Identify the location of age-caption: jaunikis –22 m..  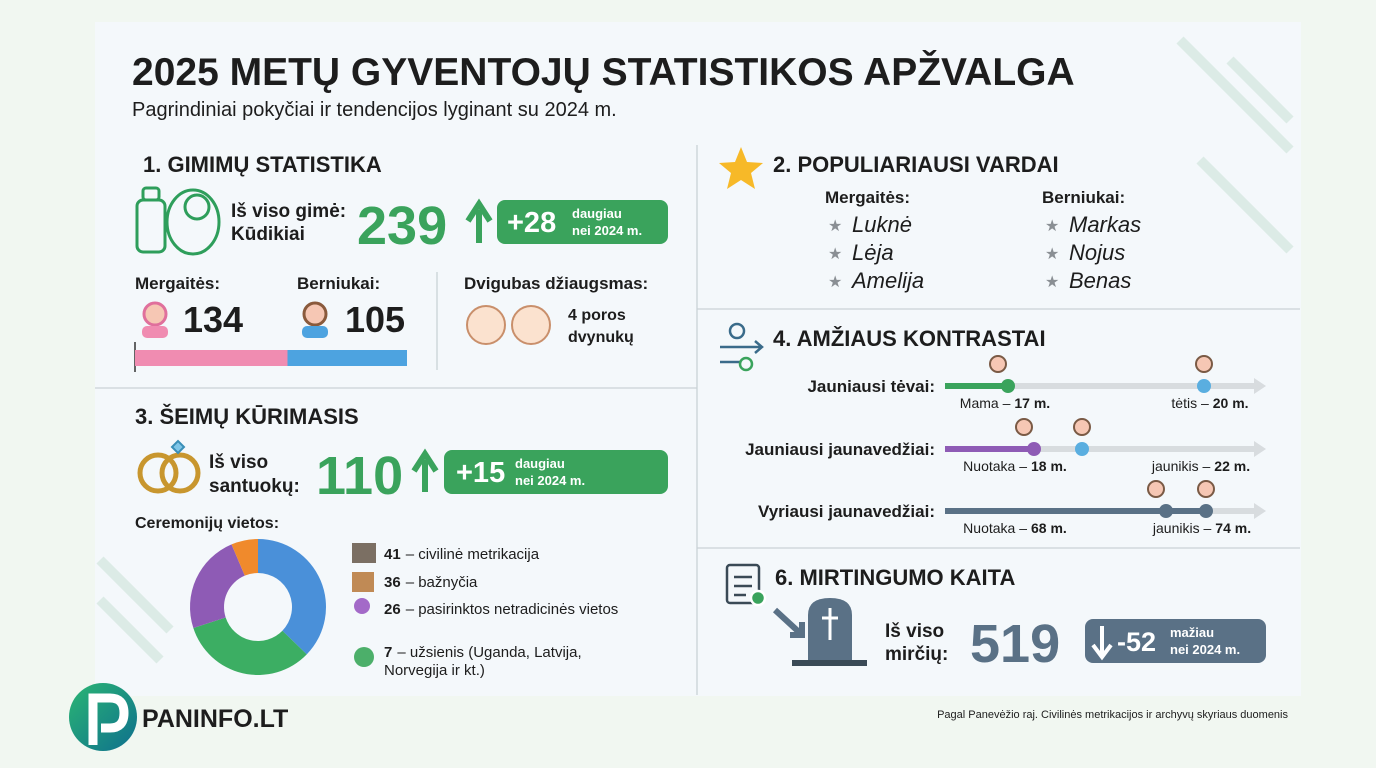
(1200, 466).